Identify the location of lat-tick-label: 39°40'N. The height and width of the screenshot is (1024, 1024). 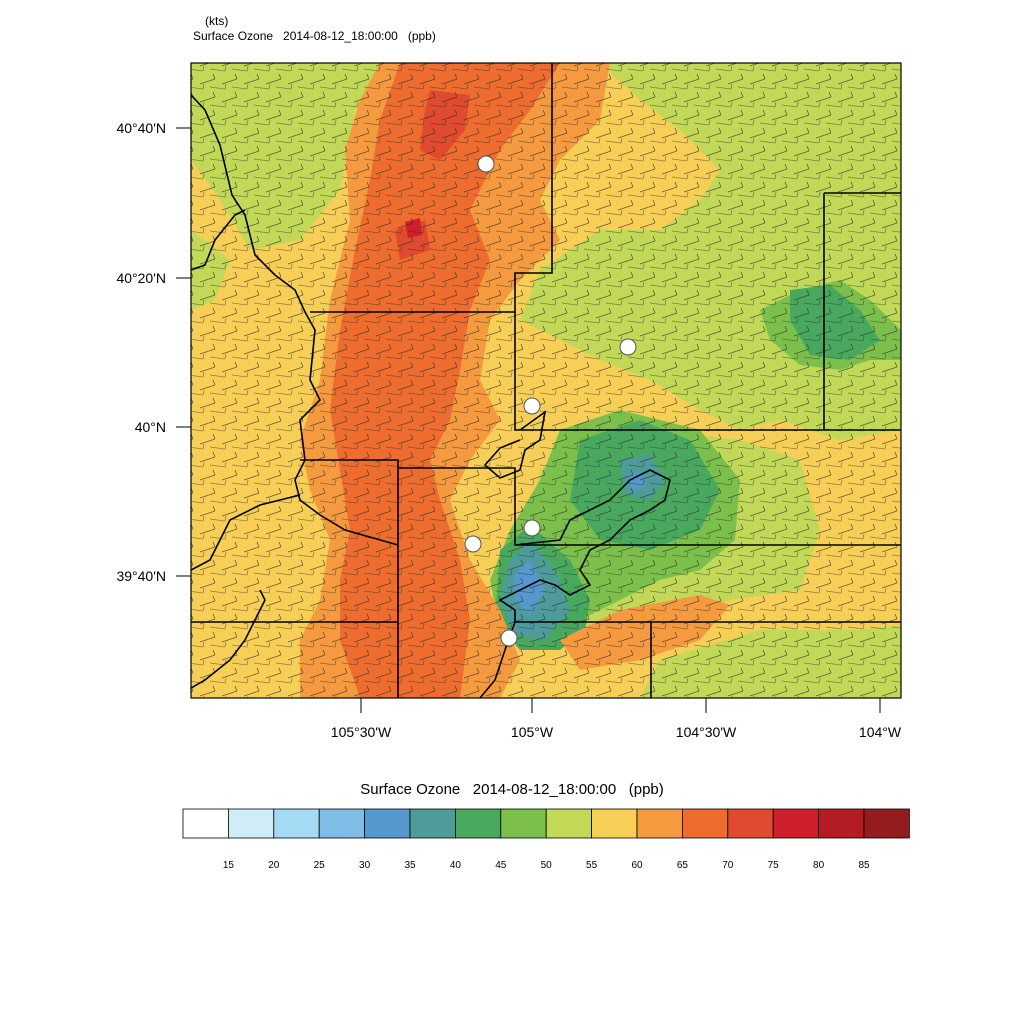
(141, 576).